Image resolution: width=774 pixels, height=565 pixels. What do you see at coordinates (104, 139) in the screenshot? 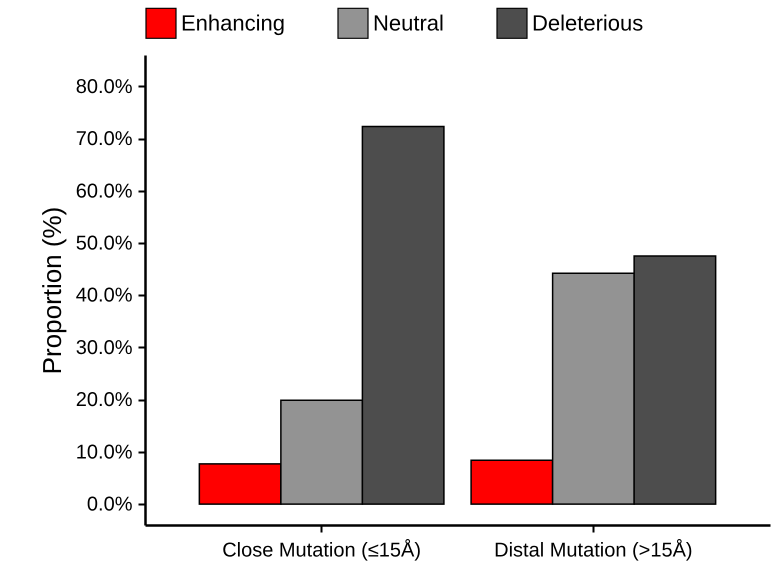
I see `y-tick-label: 70.0%` at bounding box center [104, 139].